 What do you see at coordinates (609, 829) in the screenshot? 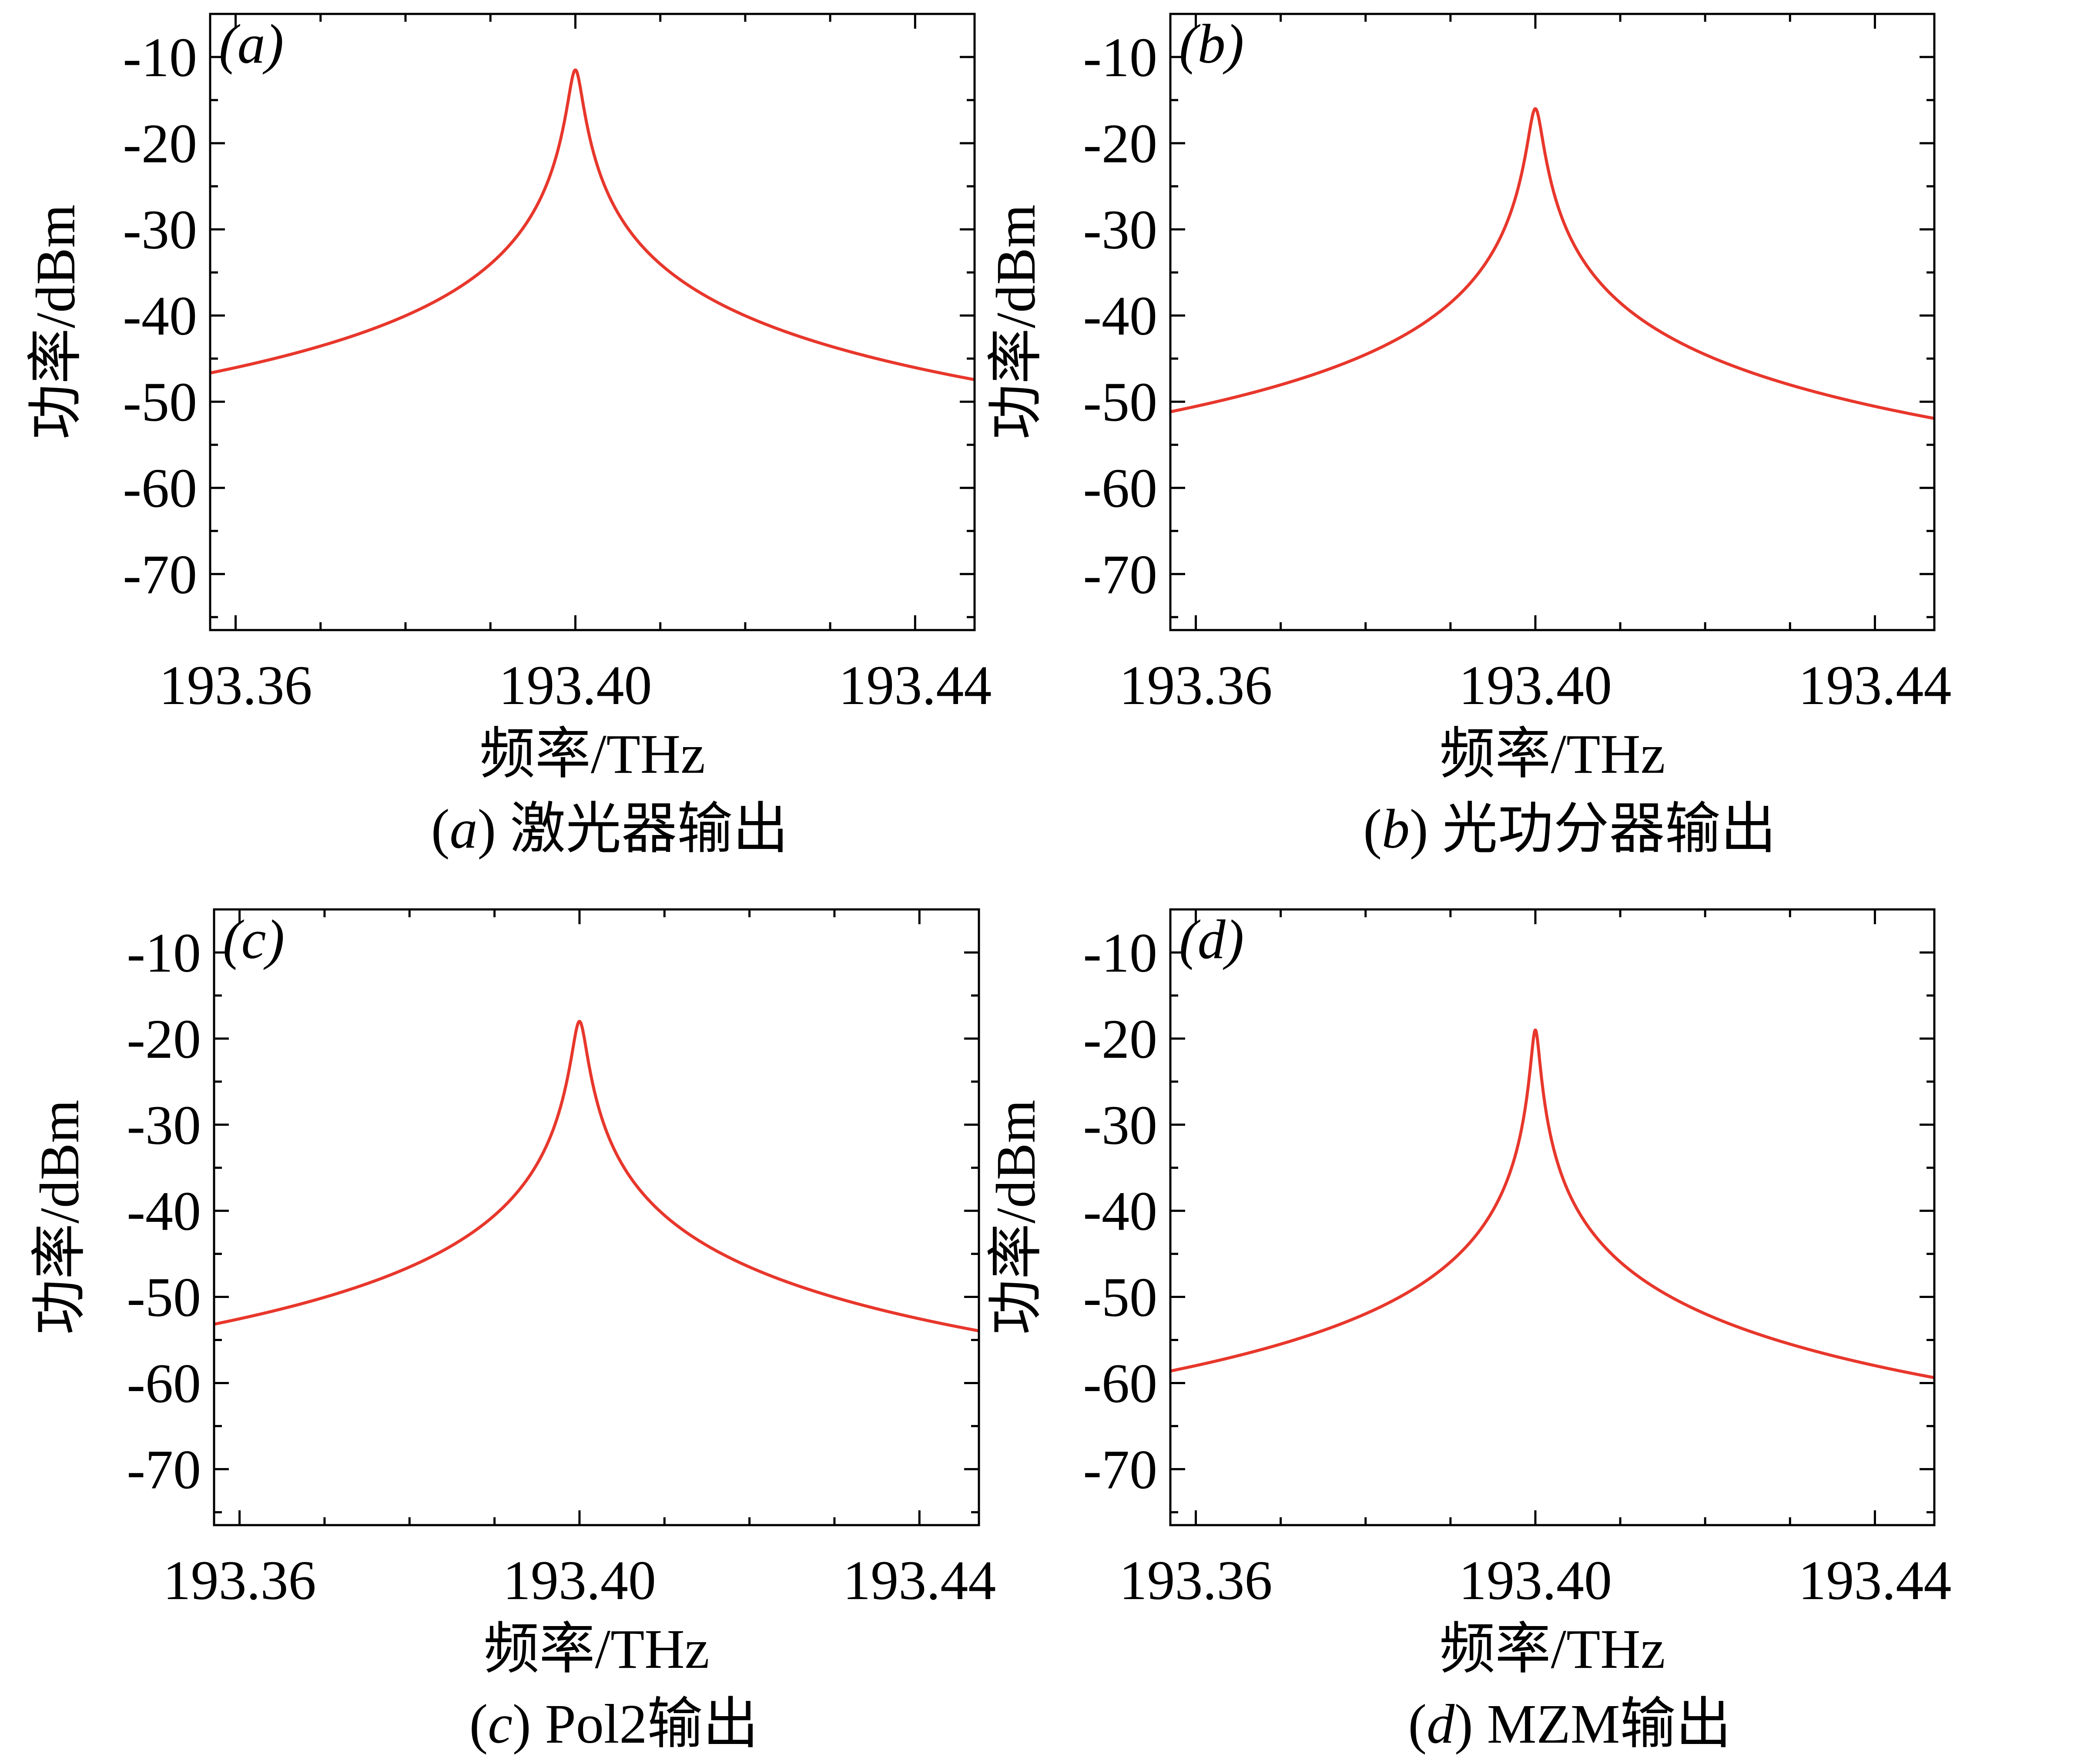
I see `panel-caption: (a) 激光器输出` at bounding box center [609, 829].